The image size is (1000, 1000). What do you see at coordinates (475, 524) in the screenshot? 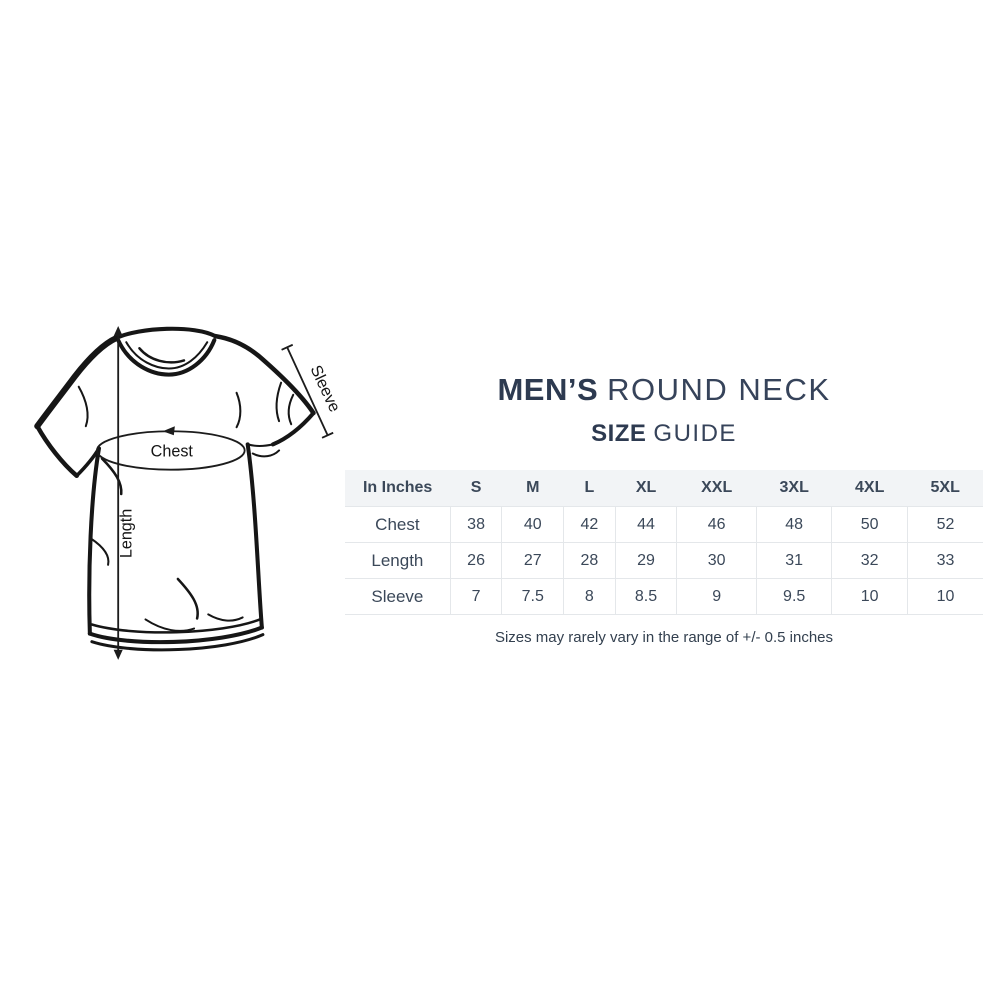
I see `size-cell: 38` at bounding box center [475, 524].